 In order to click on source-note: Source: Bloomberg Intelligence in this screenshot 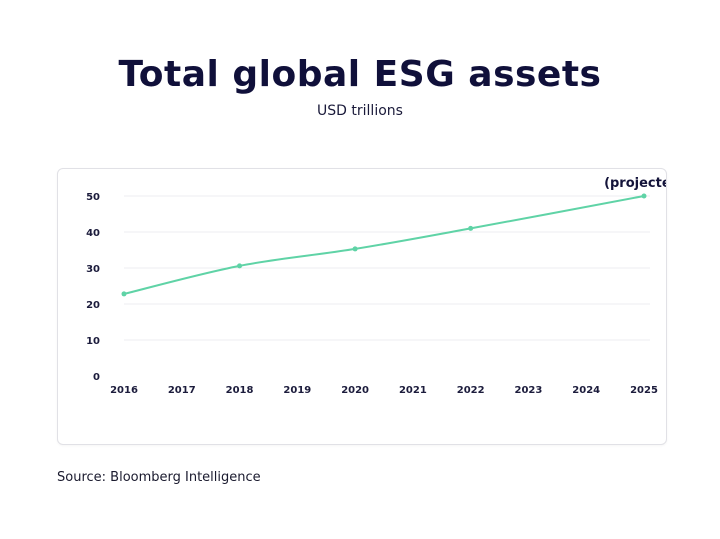, I will do `click(159, 477)`.